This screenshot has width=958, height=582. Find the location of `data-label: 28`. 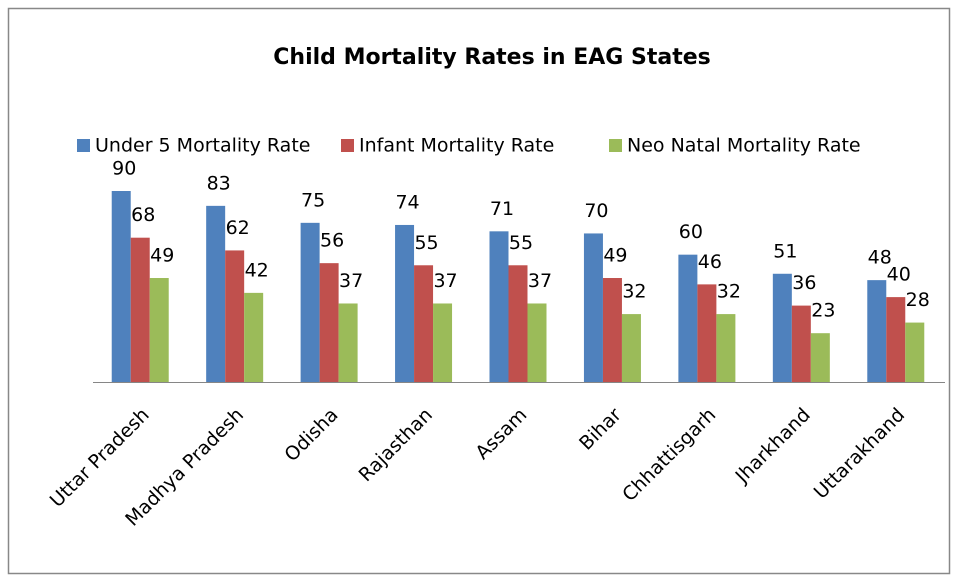

data-label: 28 is located at coordinates (918, 300).